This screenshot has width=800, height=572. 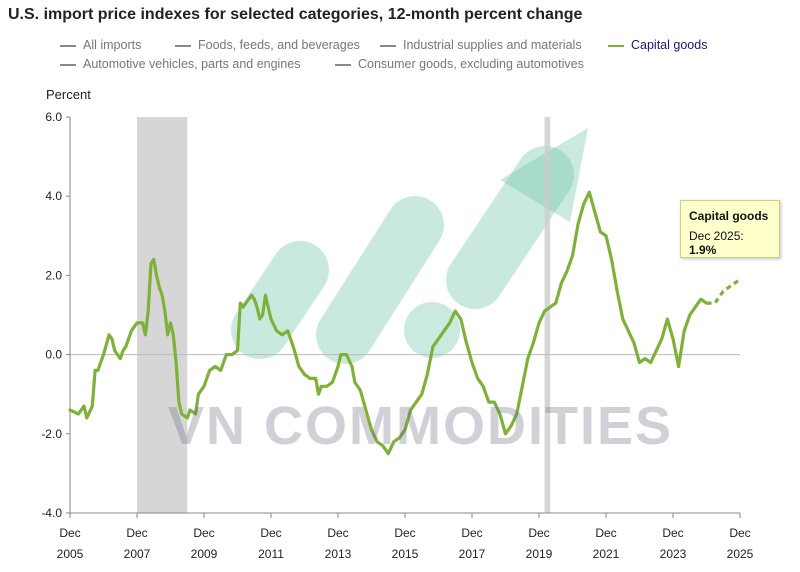 I want to click on x-tick-label: 2023, so click(x=673, y=554).